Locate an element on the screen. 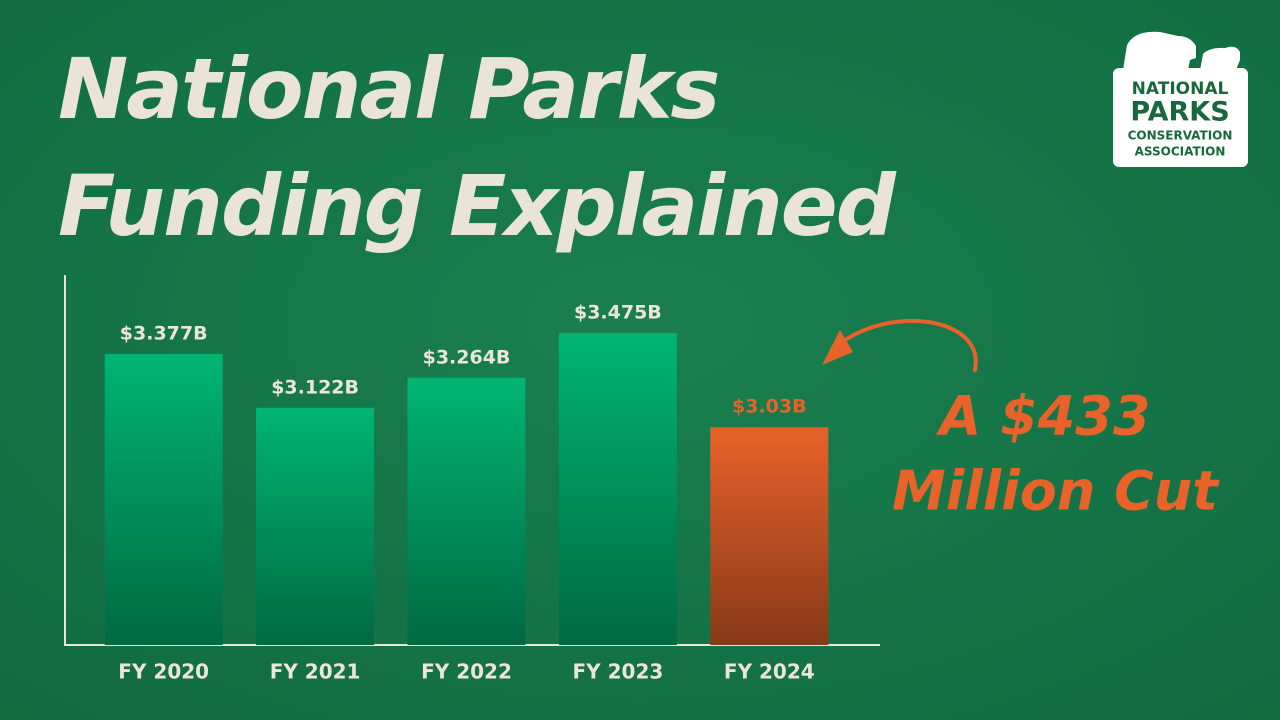  annotation: A $433 is located at coordinates (1043, 416).